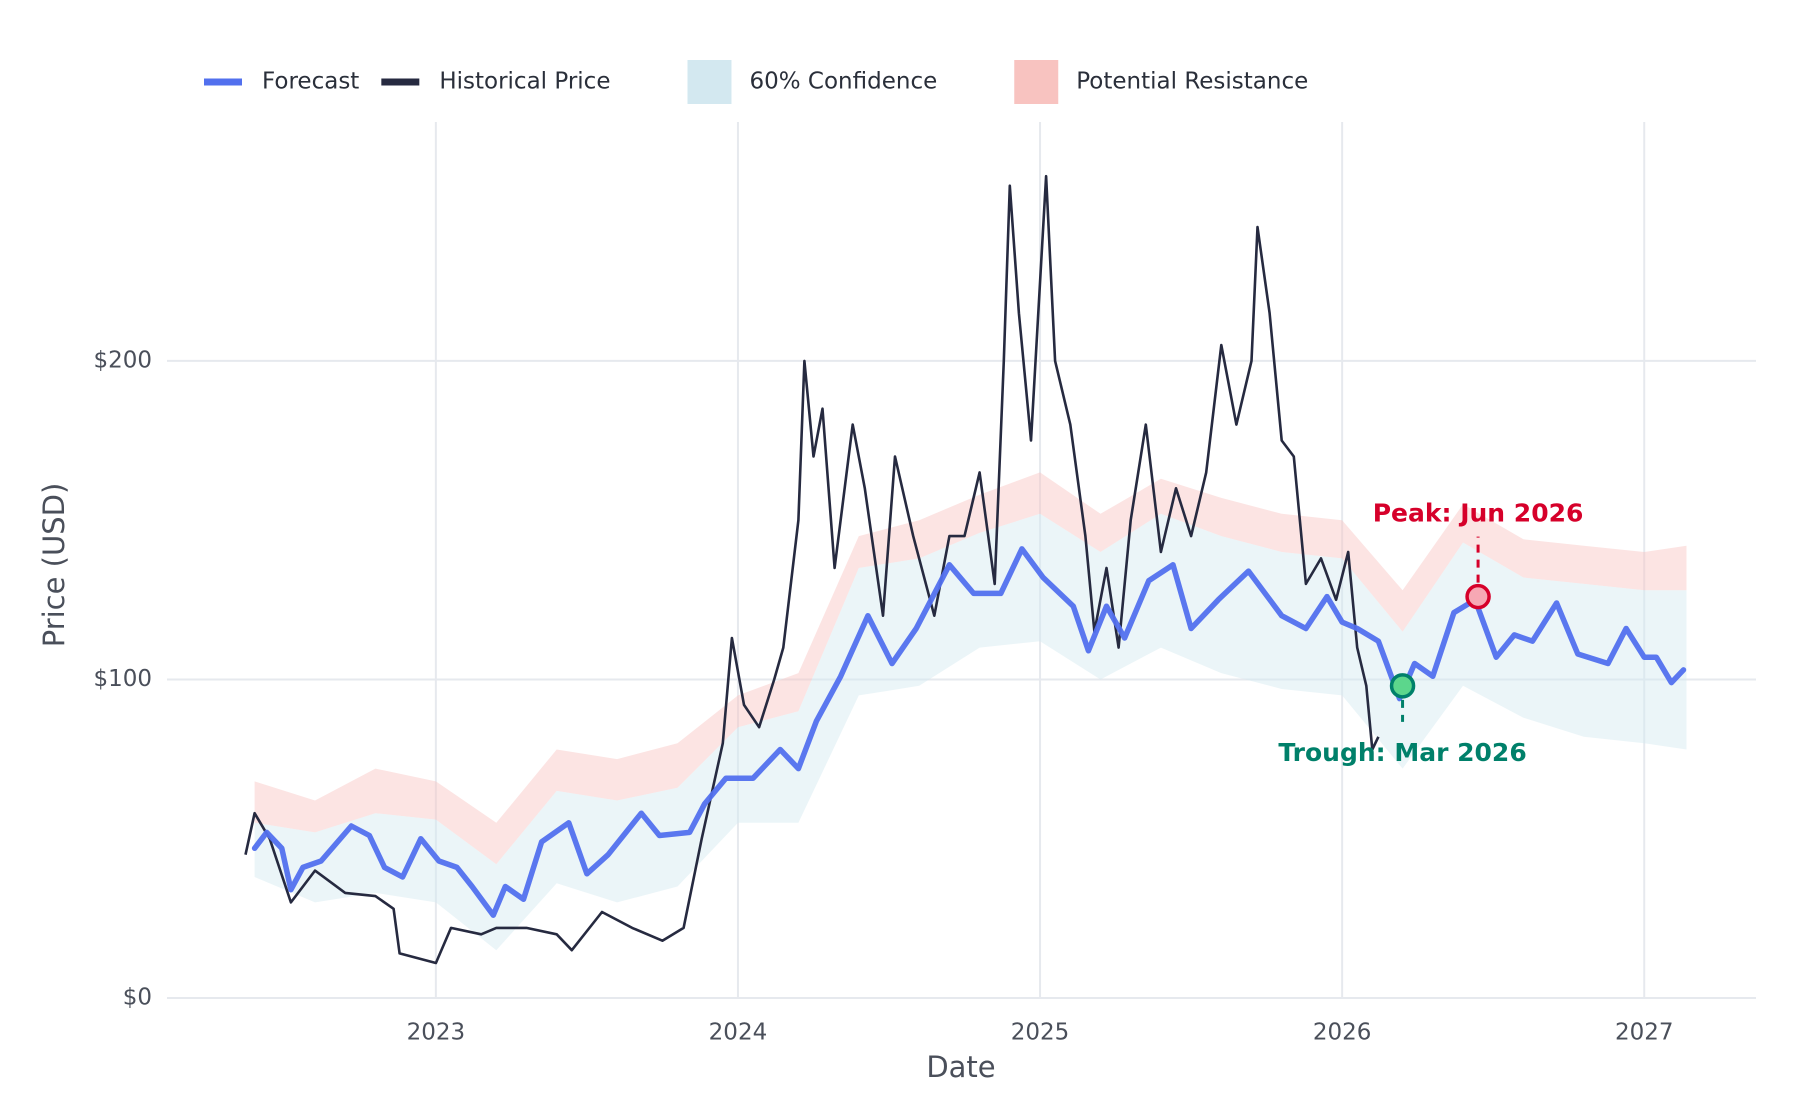  What do you see at coordinates (524, 82) in the screenshot?
I see `legend-label: Historical Price` at bounding box center [524, 82].